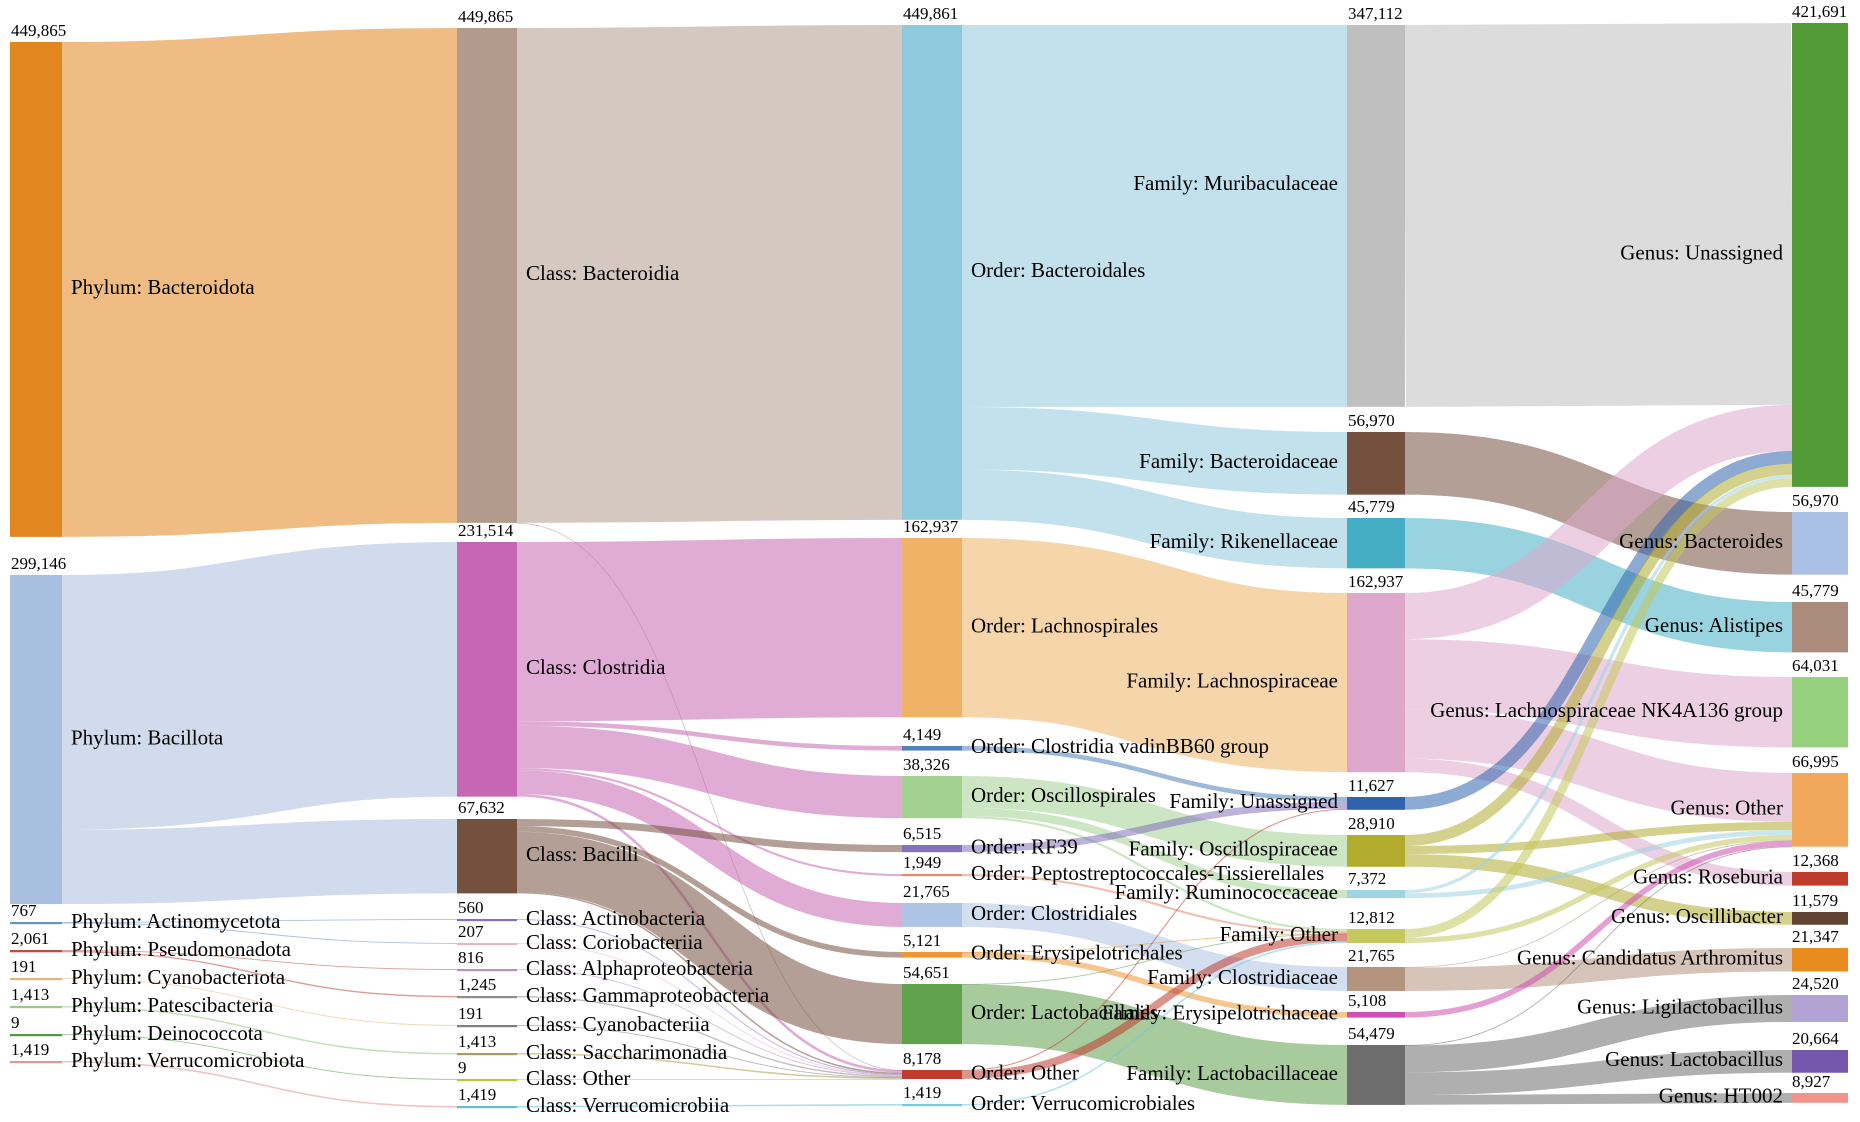 Image resolution: width=1860 pixels, height=1122 pixels. I want to click on link-phylum-actinomycetota-to-class-actinobacteria, so click(259, 921).